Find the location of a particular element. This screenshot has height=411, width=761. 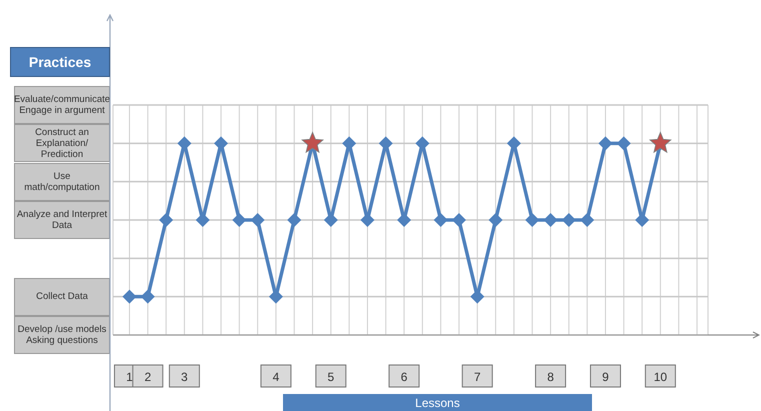

x-tick-label: 7 is located at coordinates (477, 377).